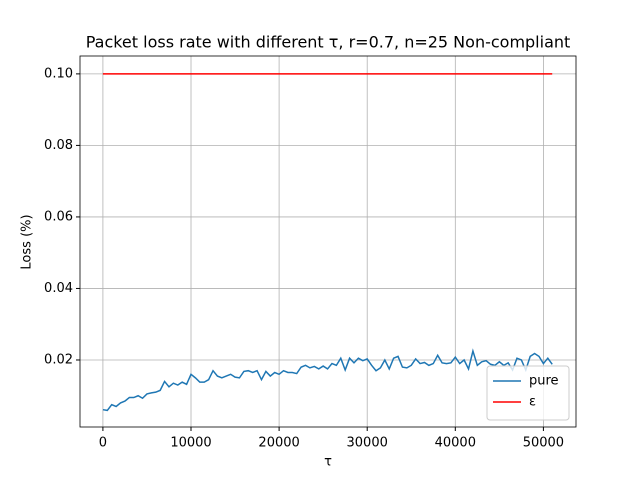 The height and width of the screenshot is (480, 640). I want to click on legend: pure ε, so click(528, 393).